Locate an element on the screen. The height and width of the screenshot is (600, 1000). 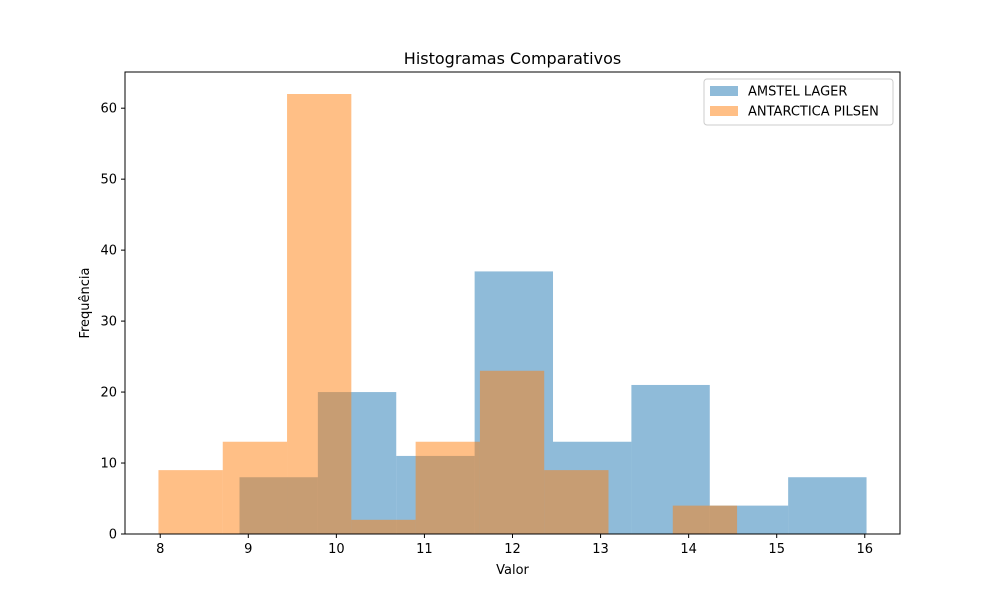
y-tick-label: 60 is located at coordinates (108, 109).